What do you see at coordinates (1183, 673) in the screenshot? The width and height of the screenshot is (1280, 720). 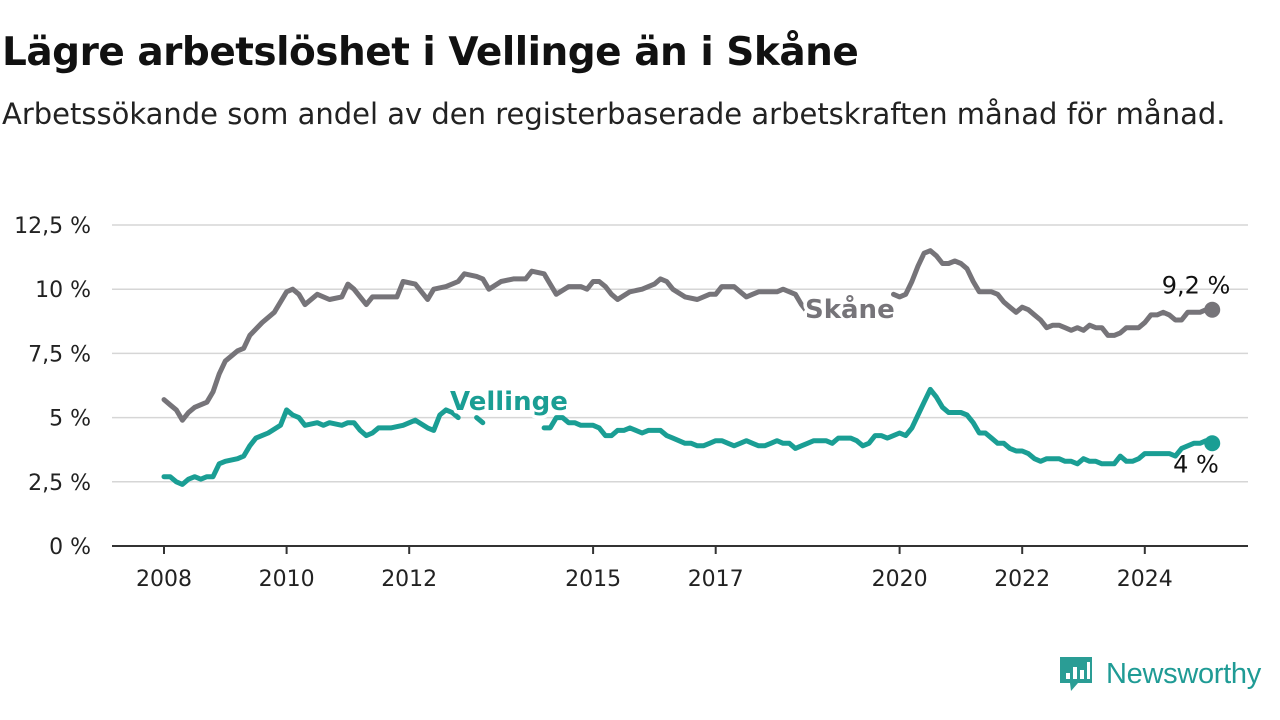 I see `brand-name: Newsworthy` at bounding box center [1183, 673].